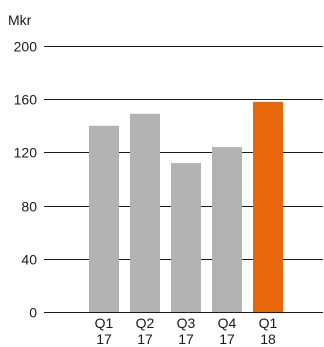  I want to click on y-tick-label: 200, so click(26, 47).